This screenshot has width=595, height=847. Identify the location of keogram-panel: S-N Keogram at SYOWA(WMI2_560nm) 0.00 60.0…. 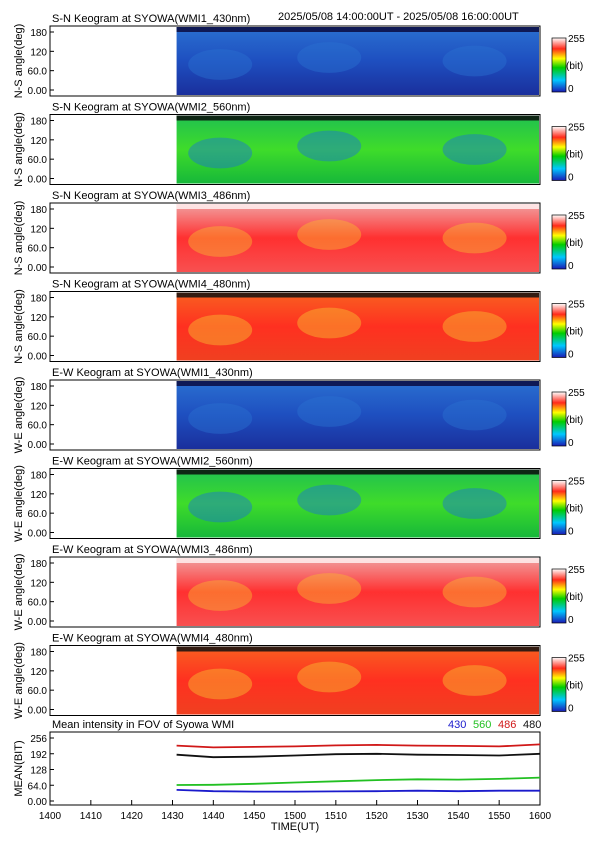
(299, 144).